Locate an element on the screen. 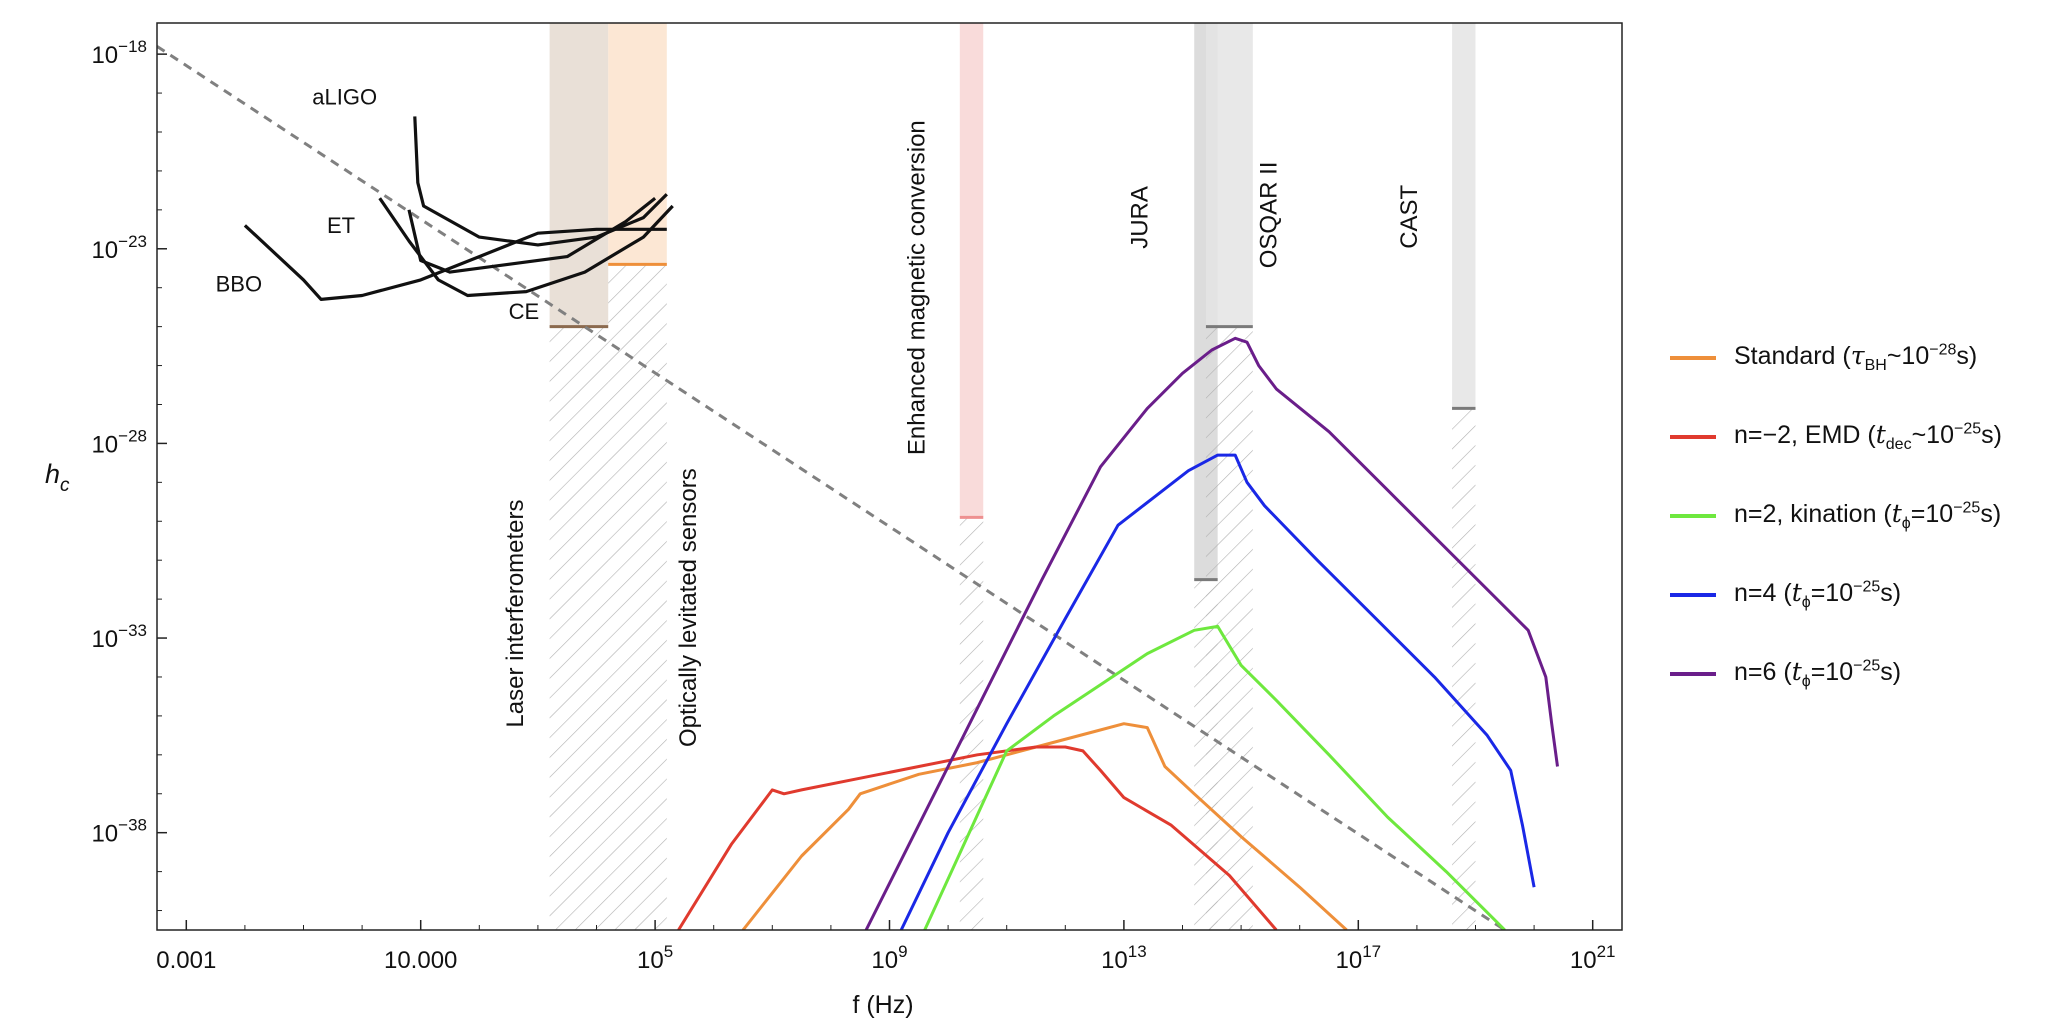 This screenshot has width=2070, height=1036. x-tick-label: 10⁵ is located at coordinates (655, 958).